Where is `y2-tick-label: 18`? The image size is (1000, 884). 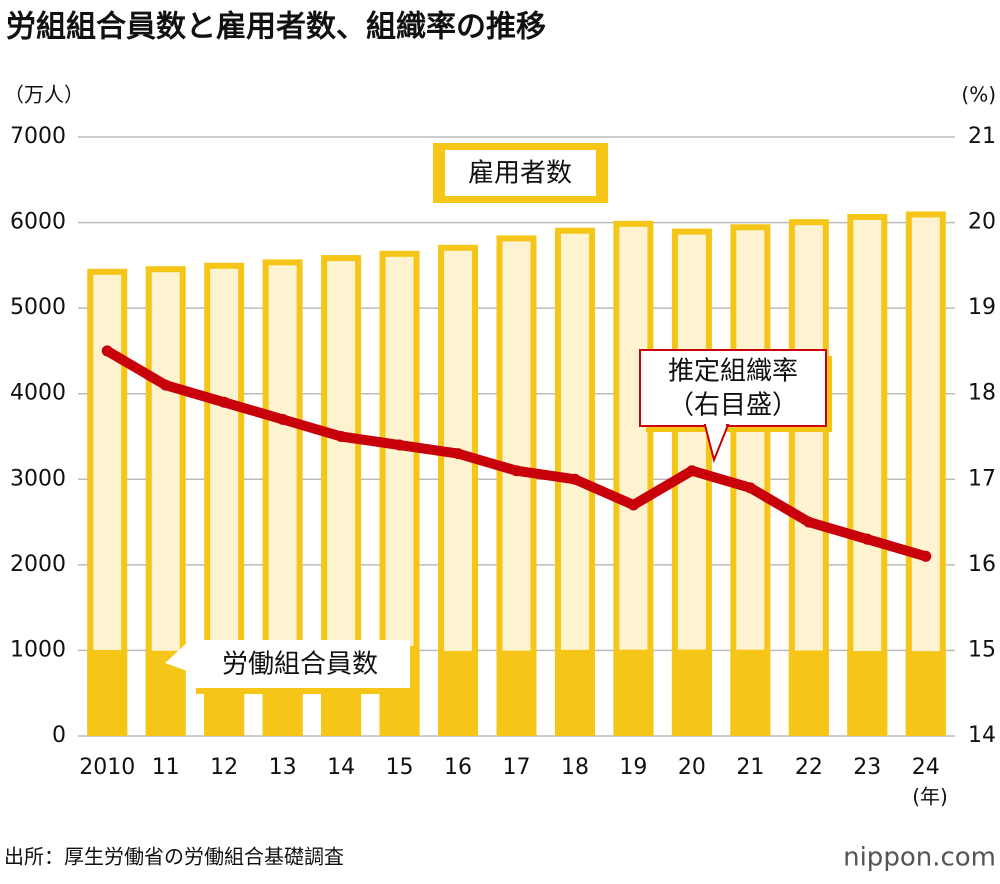 y2-tick-label: 18 is located at coordinates (982, 393).